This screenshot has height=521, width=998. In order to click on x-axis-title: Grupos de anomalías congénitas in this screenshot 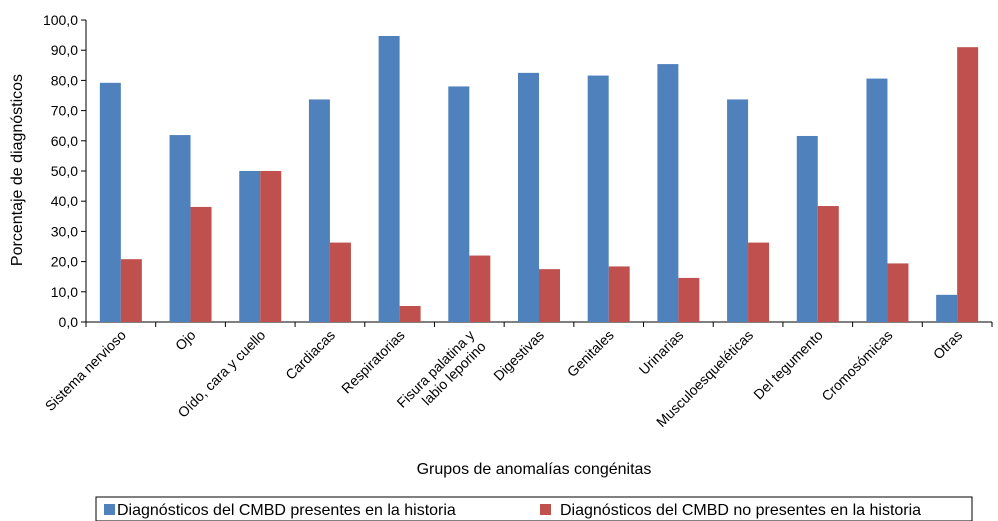, I will do `click(534, 469)`.